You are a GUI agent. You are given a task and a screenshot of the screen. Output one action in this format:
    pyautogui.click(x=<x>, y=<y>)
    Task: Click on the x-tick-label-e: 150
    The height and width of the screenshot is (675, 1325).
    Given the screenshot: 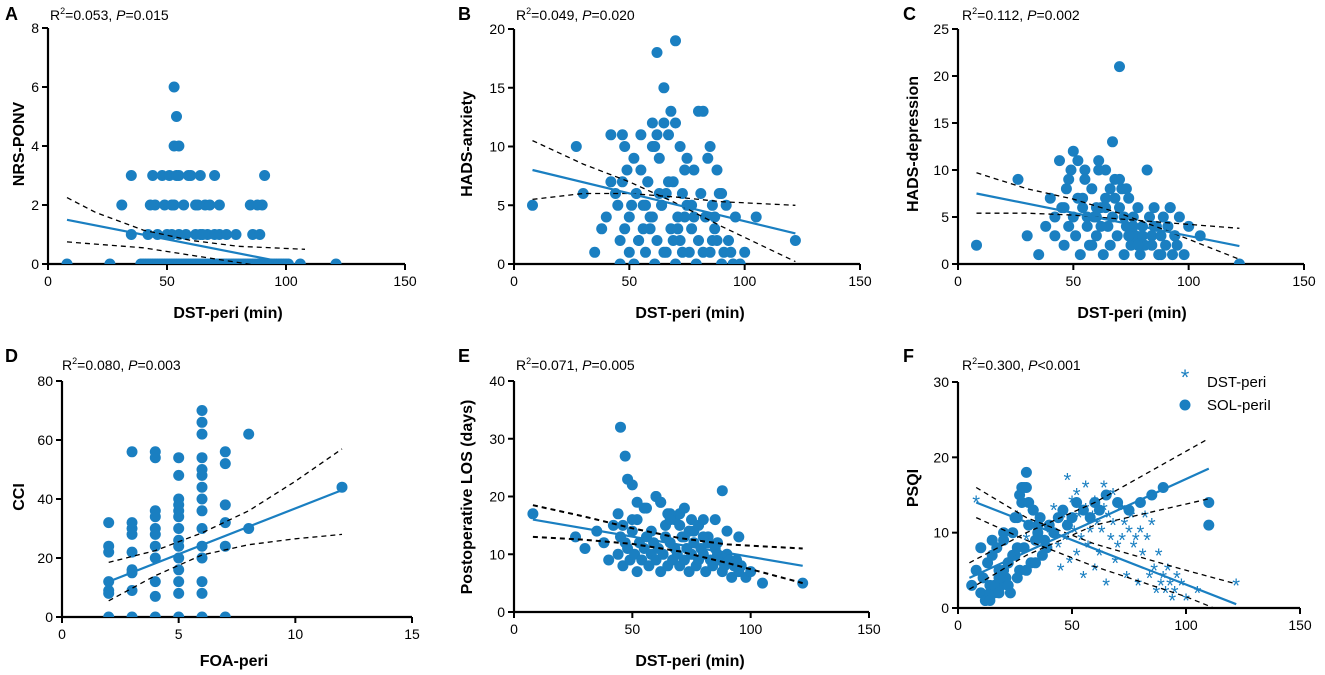 What is the action you would take?
    pyautogui.click(x=869, y=629)
    